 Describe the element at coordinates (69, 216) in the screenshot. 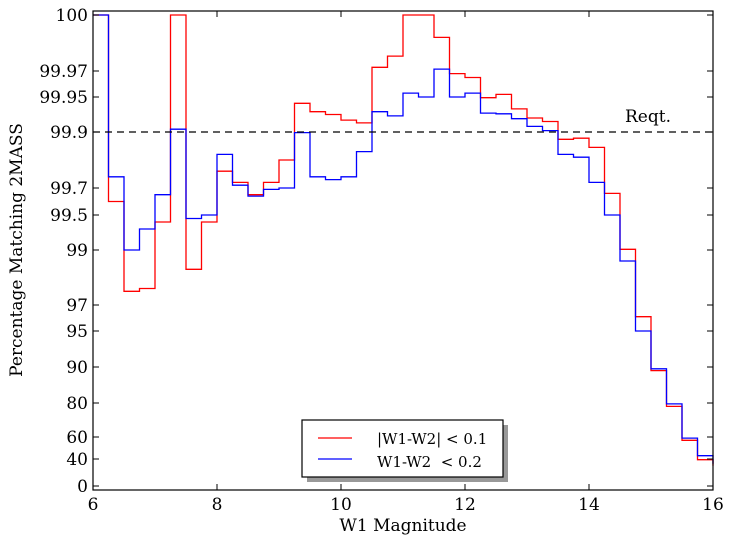

I see `y-tick-label: 99.5` at that location.